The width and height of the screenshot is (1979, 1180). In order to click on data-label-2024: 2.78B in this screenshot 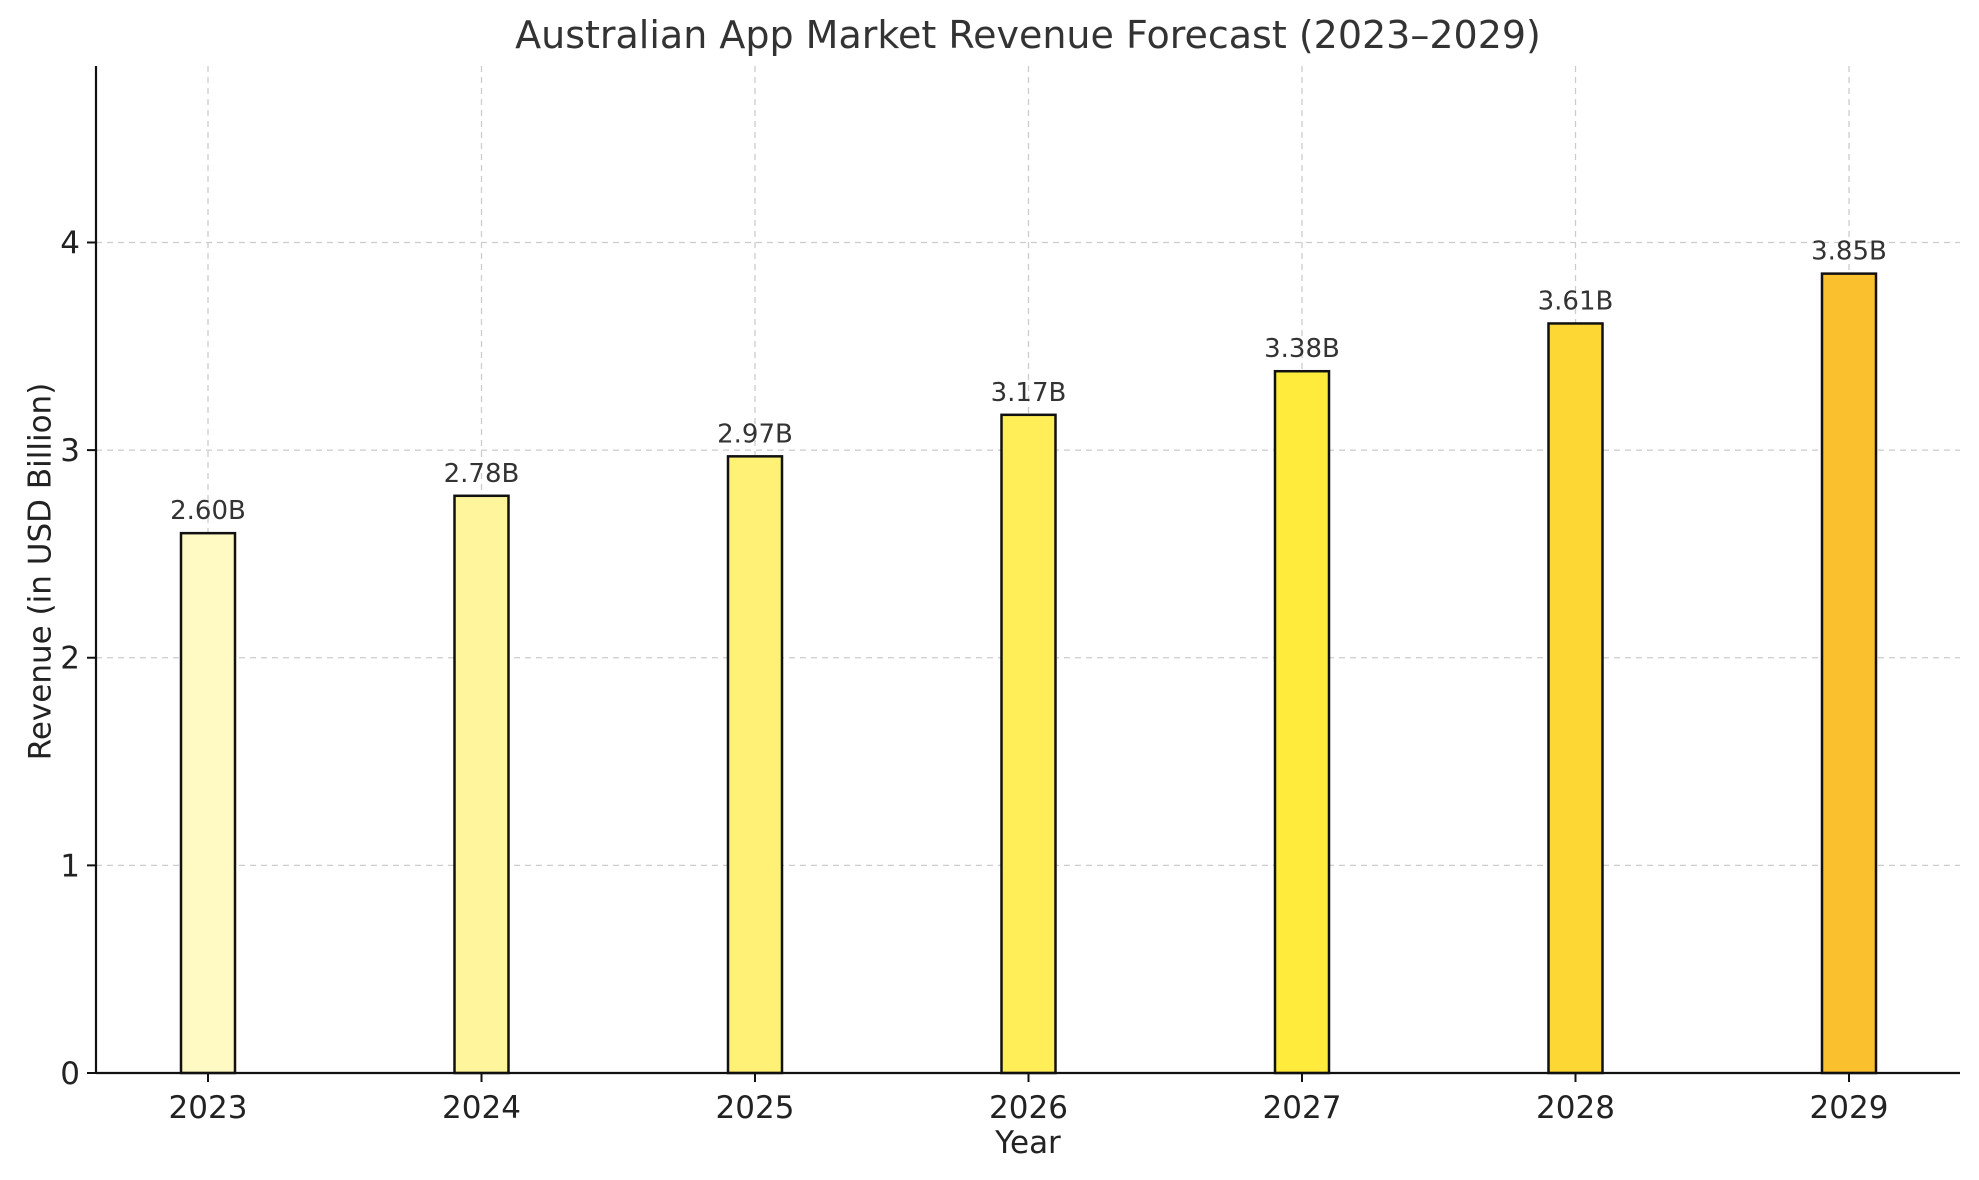, I will do `click(482, 474)`.